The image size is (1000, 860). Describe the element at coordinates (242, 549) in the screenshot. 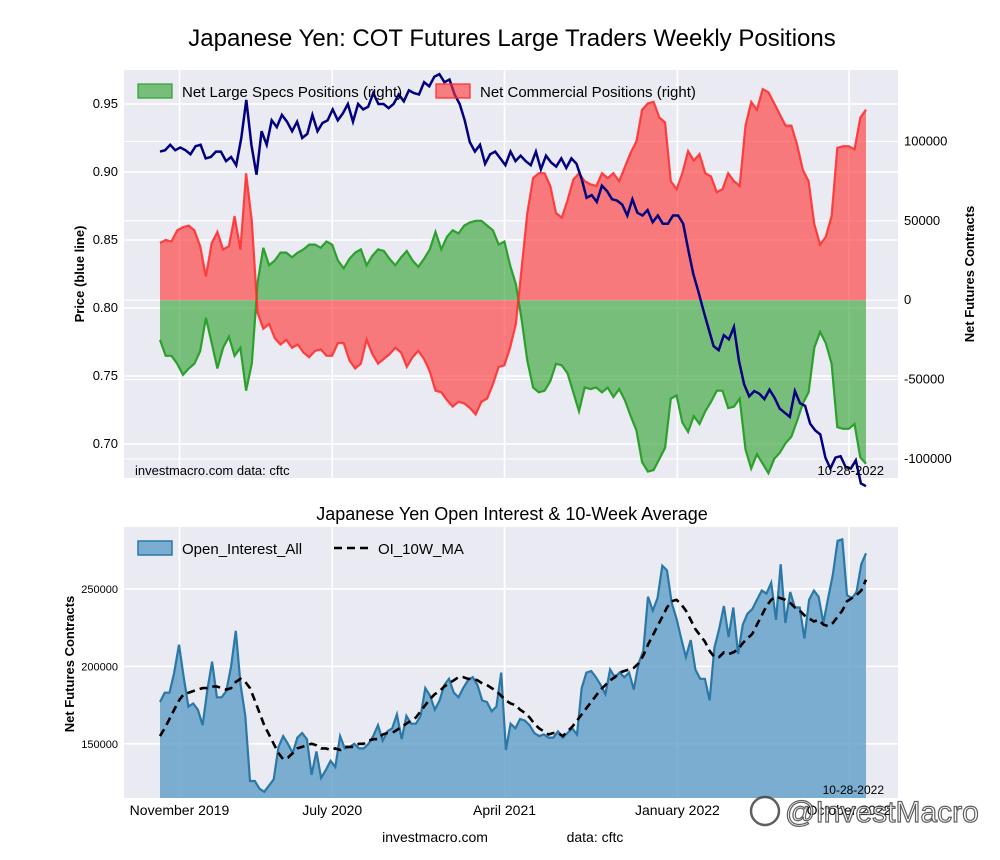

I see `legend-label-open-interest: Open_Interest_All` at that location.